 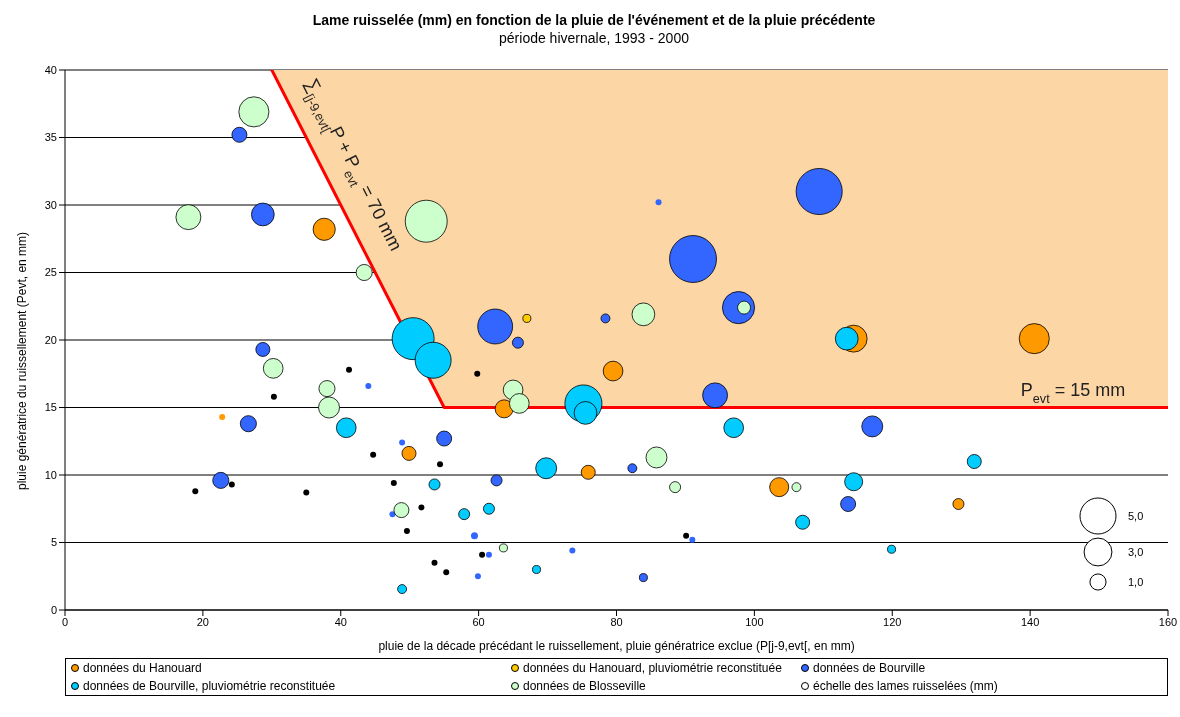 I want to click on chart-title: Lame ruisselée (mm) en fonction de la pluie de l'événement et de la pluie précédente, so click(x=594, y=20).